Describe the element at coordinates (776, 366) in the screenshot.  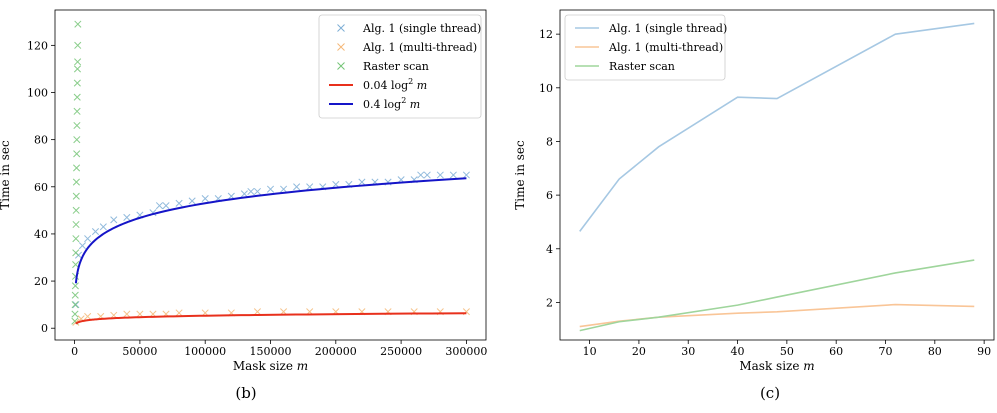
I see `c-x-axis-label: Mask size m` at that location.